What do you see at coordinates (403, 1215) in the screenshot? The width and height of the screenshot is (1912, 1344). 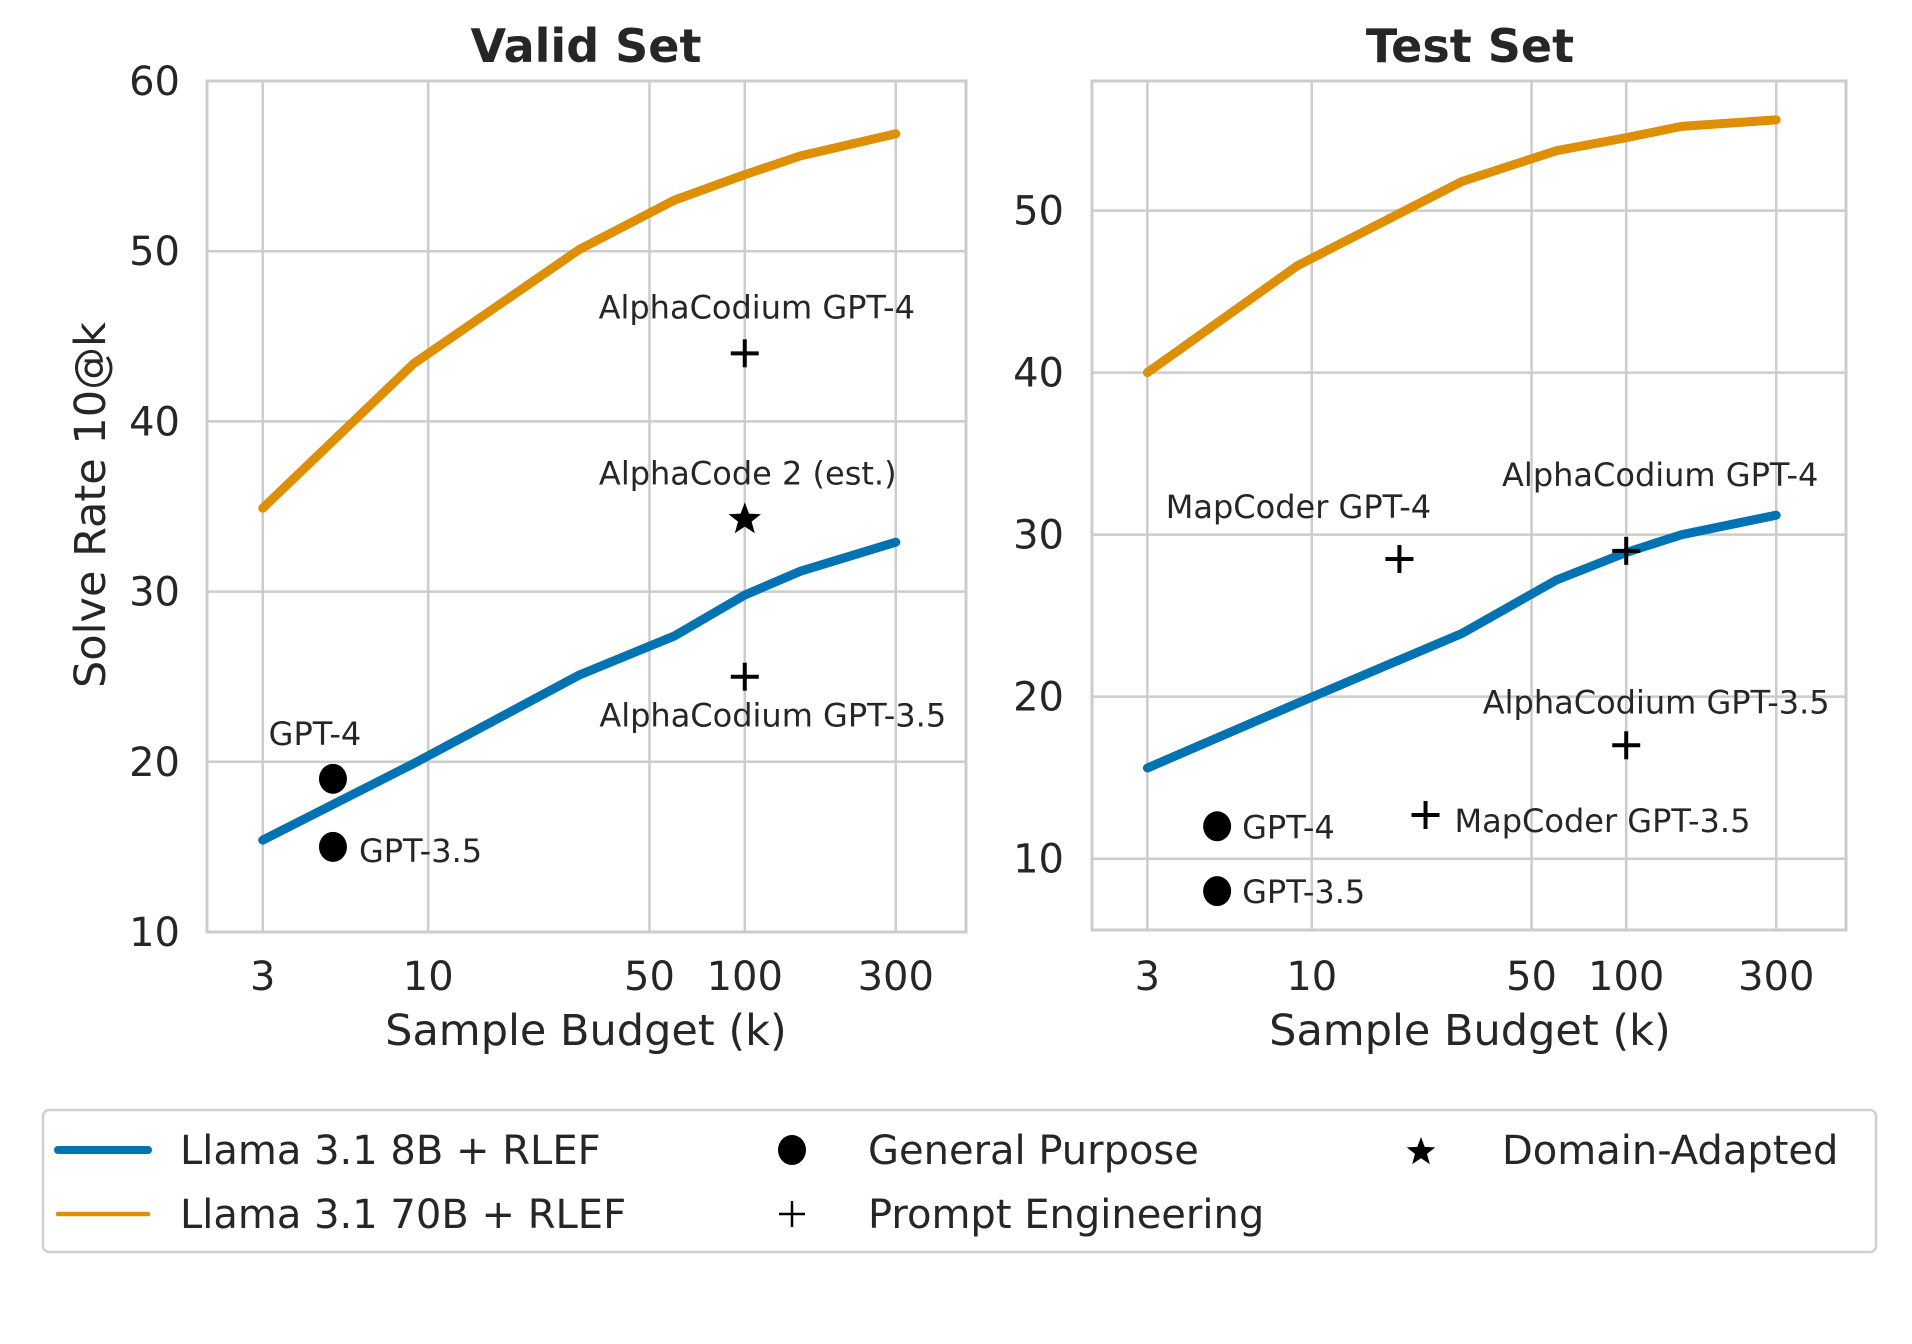 I see `legend-label-70b: Llama 3.1 70B + RLEF` at bounding box center [403, 1215].